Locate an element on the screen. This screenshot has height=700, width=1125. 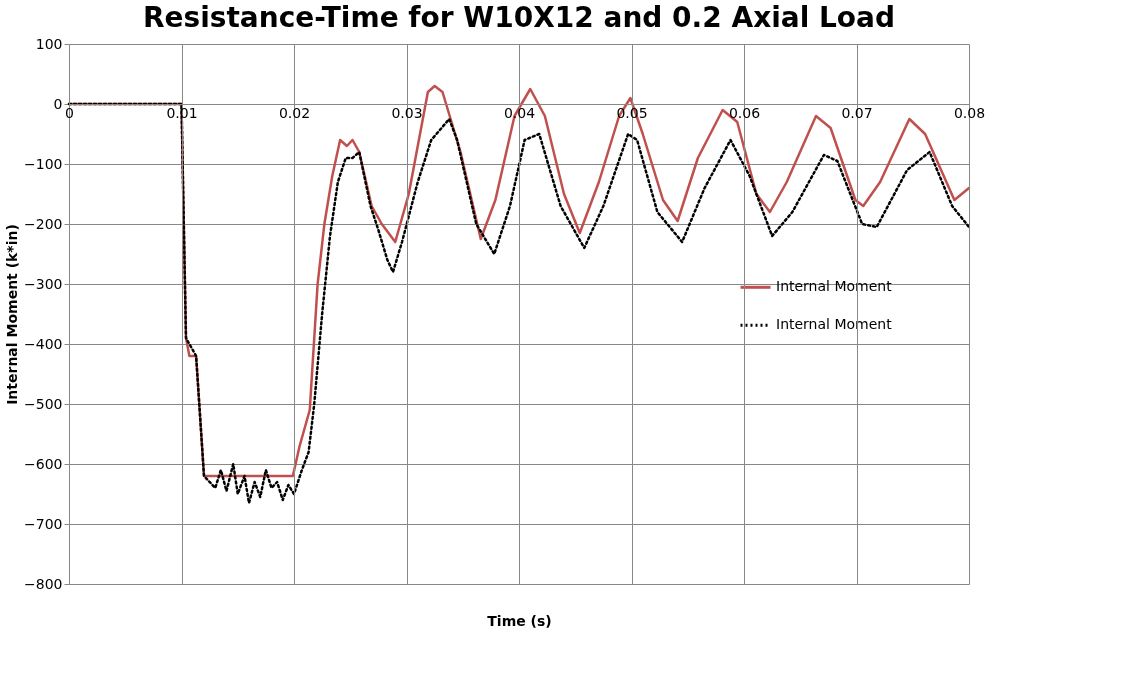
x-axis-title: Time (s) is located at coordinates (519, 620).